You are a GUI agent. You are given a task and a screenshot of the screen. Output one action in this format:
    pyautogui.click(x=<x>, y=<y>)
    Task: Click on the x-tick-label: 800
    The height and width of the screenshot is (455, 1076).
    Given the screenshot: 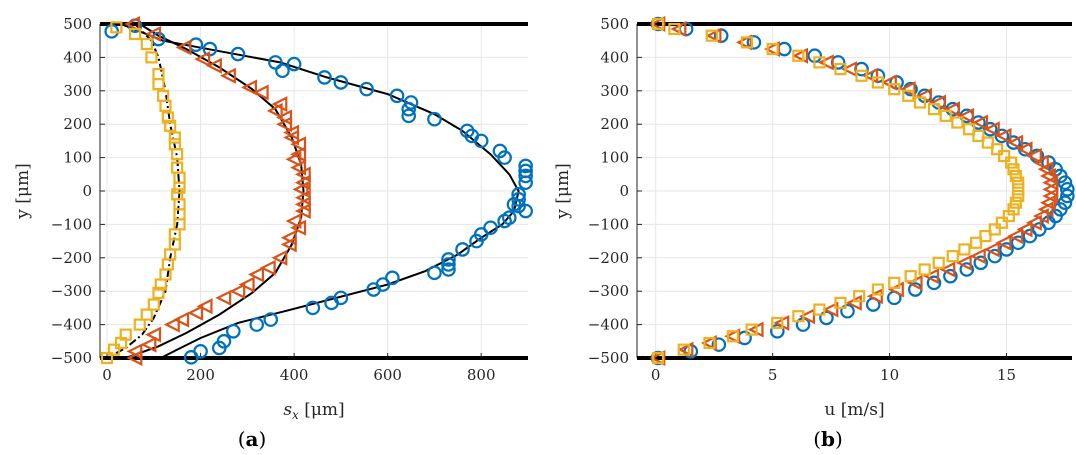 What is the action you would take?
    pyautogui.click(x=481, y=375)
    